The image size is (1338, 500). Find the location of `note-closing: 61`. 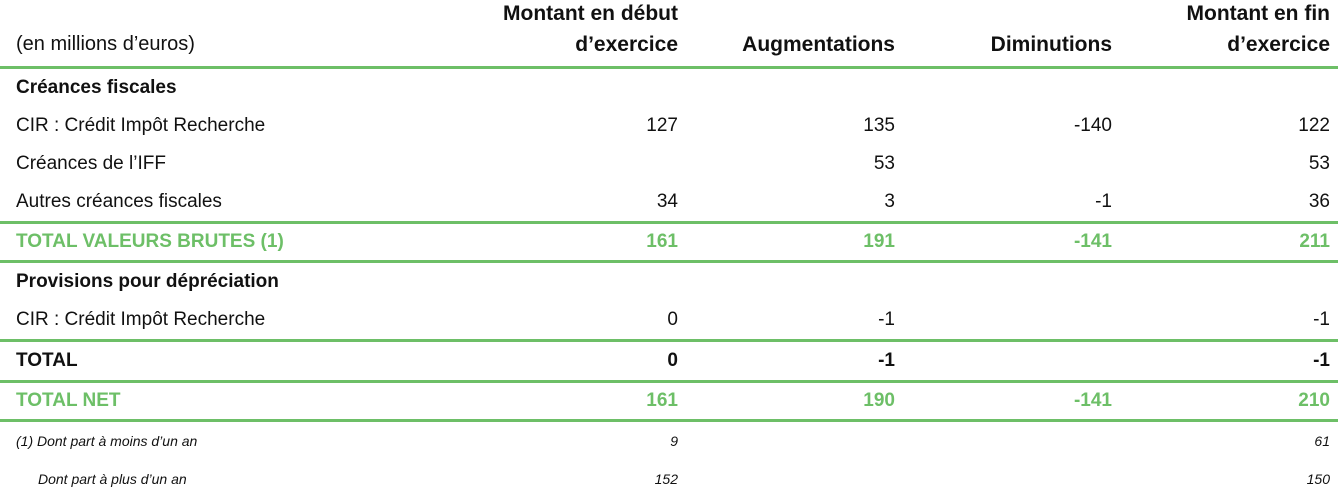

note-closing: 61 is located at coordinates (1322, 441).